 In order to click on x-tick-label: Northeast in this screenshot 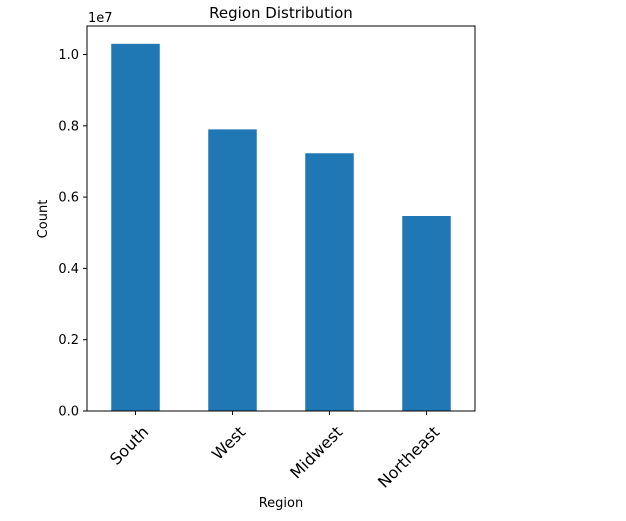, I will do `click(408, 456)`.